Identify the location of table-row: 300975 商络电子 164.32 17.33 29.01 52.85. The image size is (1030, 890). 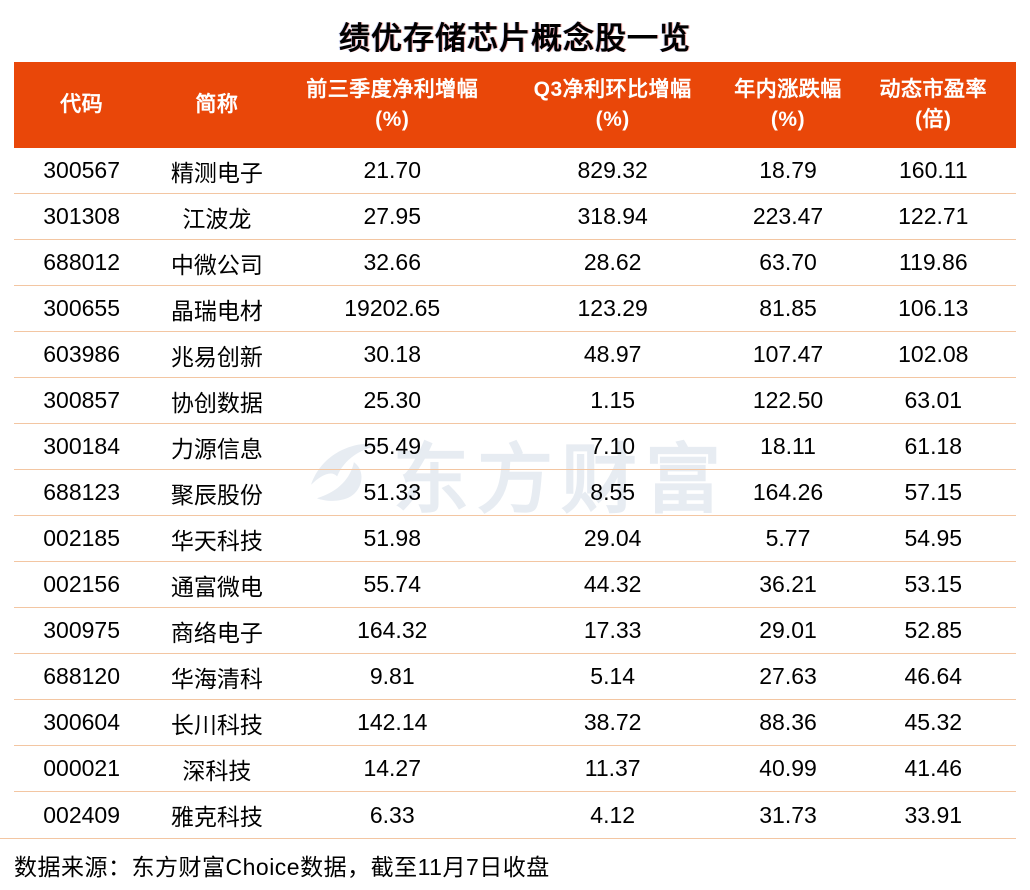
(515, 631).